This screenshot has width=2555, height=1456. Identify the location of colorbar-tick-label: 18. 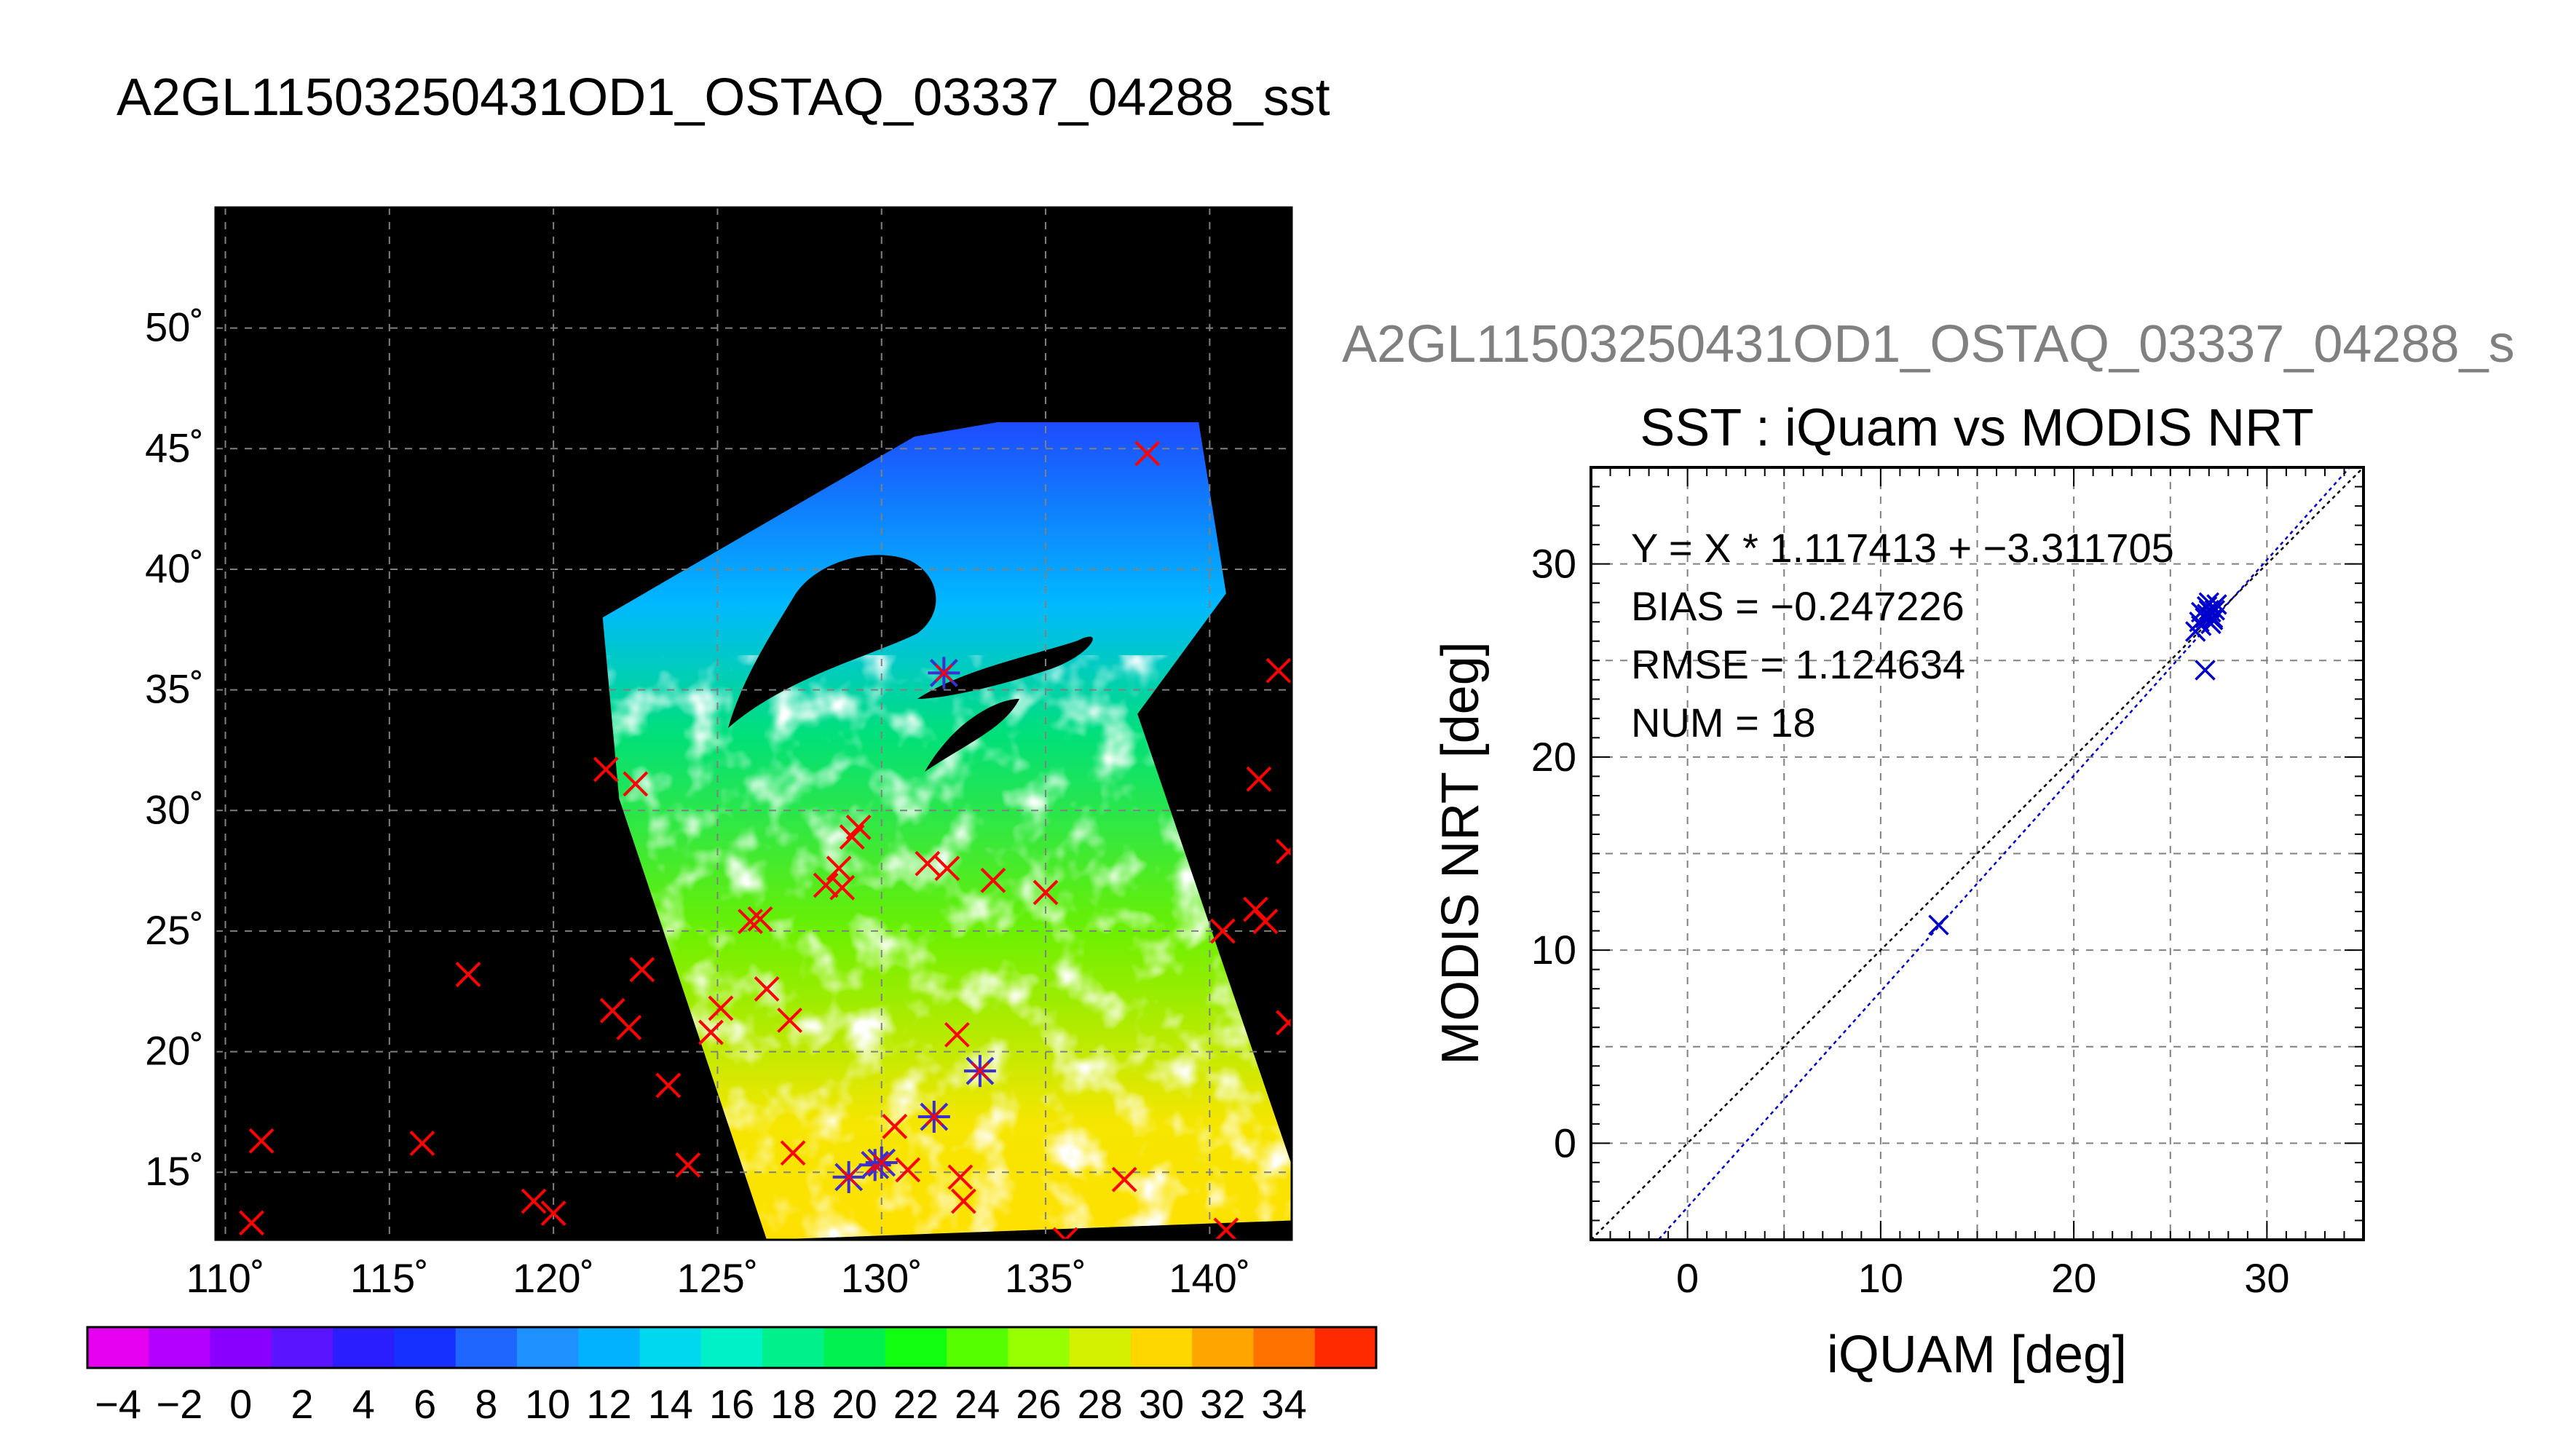
(793, 1404).